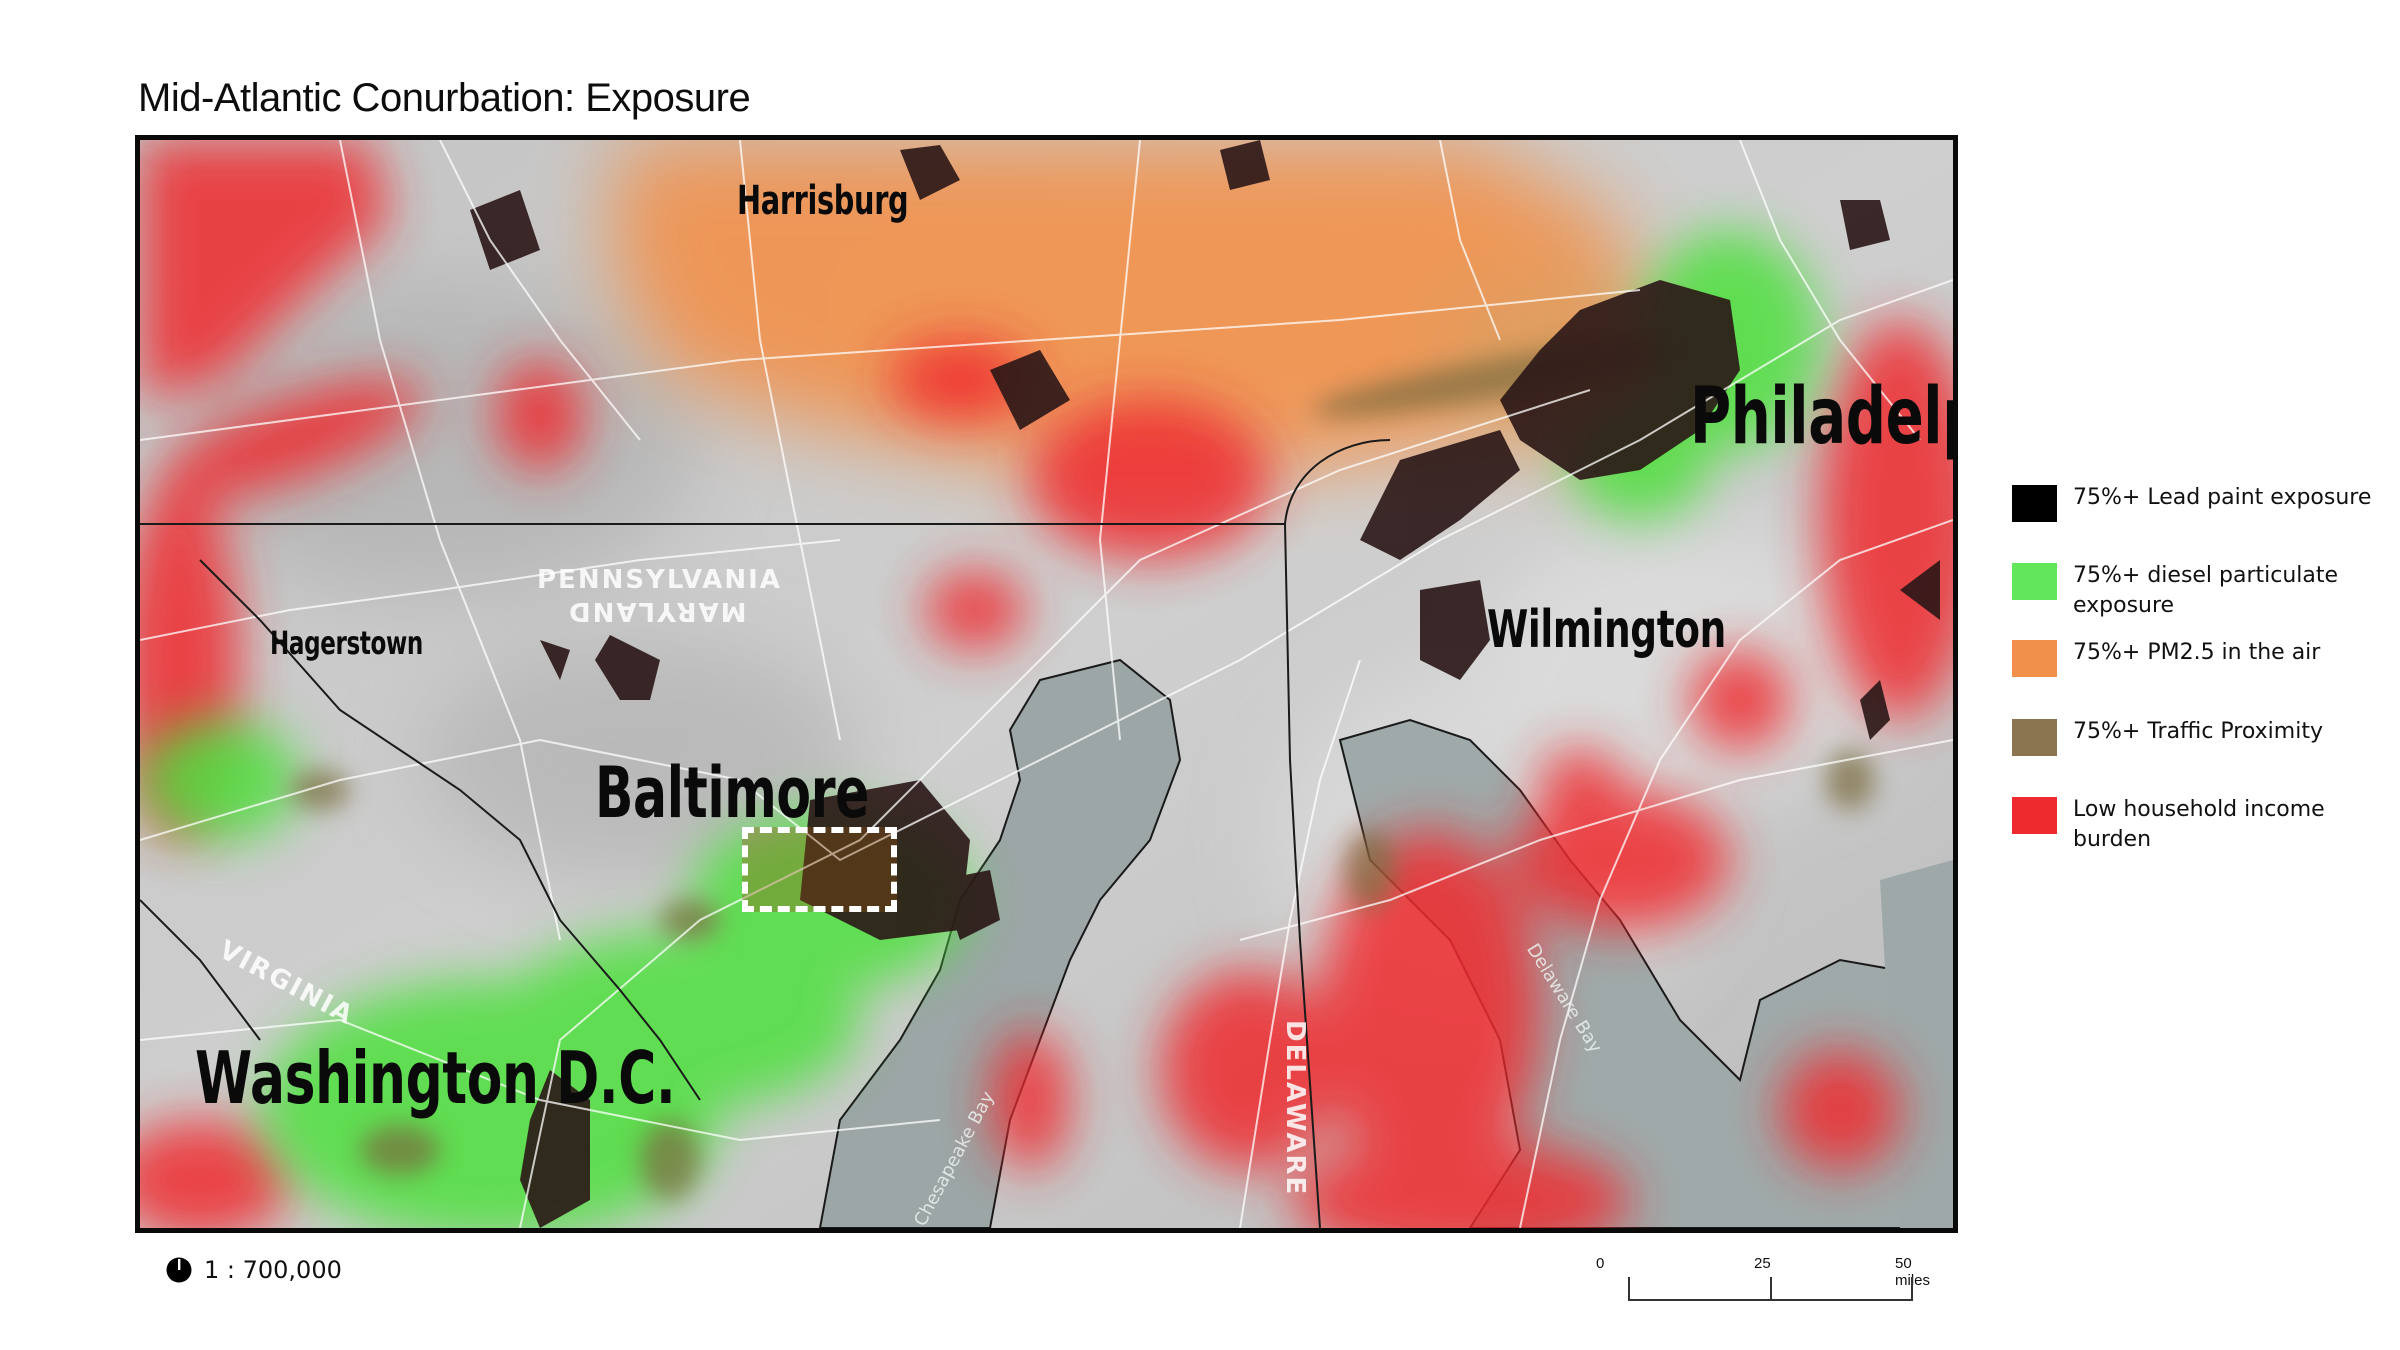  What do you see at coordinates (179, 1270) in the screenshot?
I see `north-indicator-icon` at bounding box center [179, 1270].